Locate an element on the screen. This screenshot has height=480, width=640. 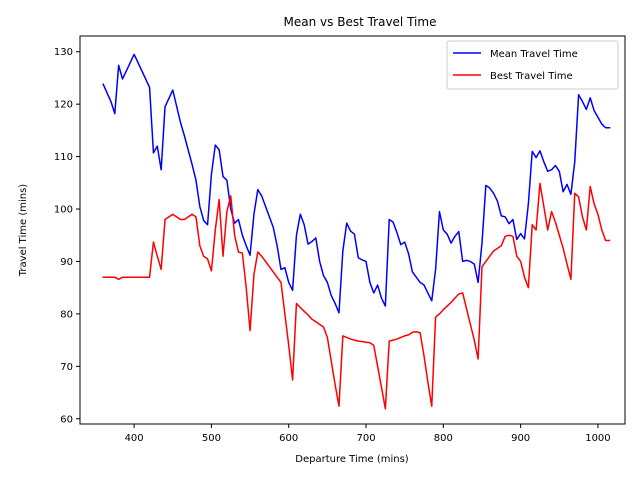
x-tick-label: 700 is located at coordinates (365, 438).